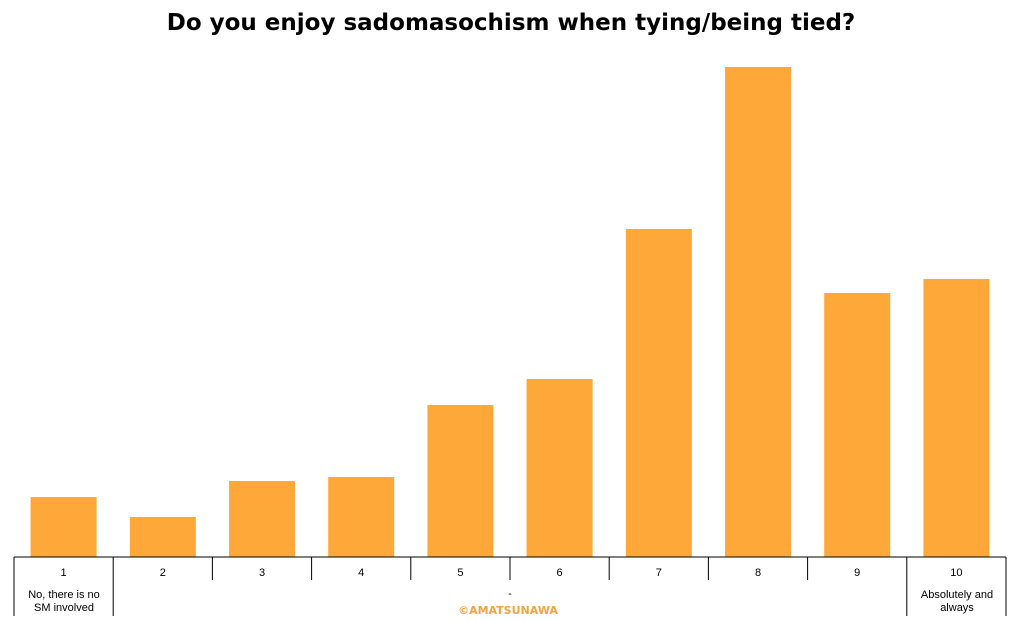 This screenshot has height=620, width=1022. I want to click on axis-mid-label: -, so click(510, 594).